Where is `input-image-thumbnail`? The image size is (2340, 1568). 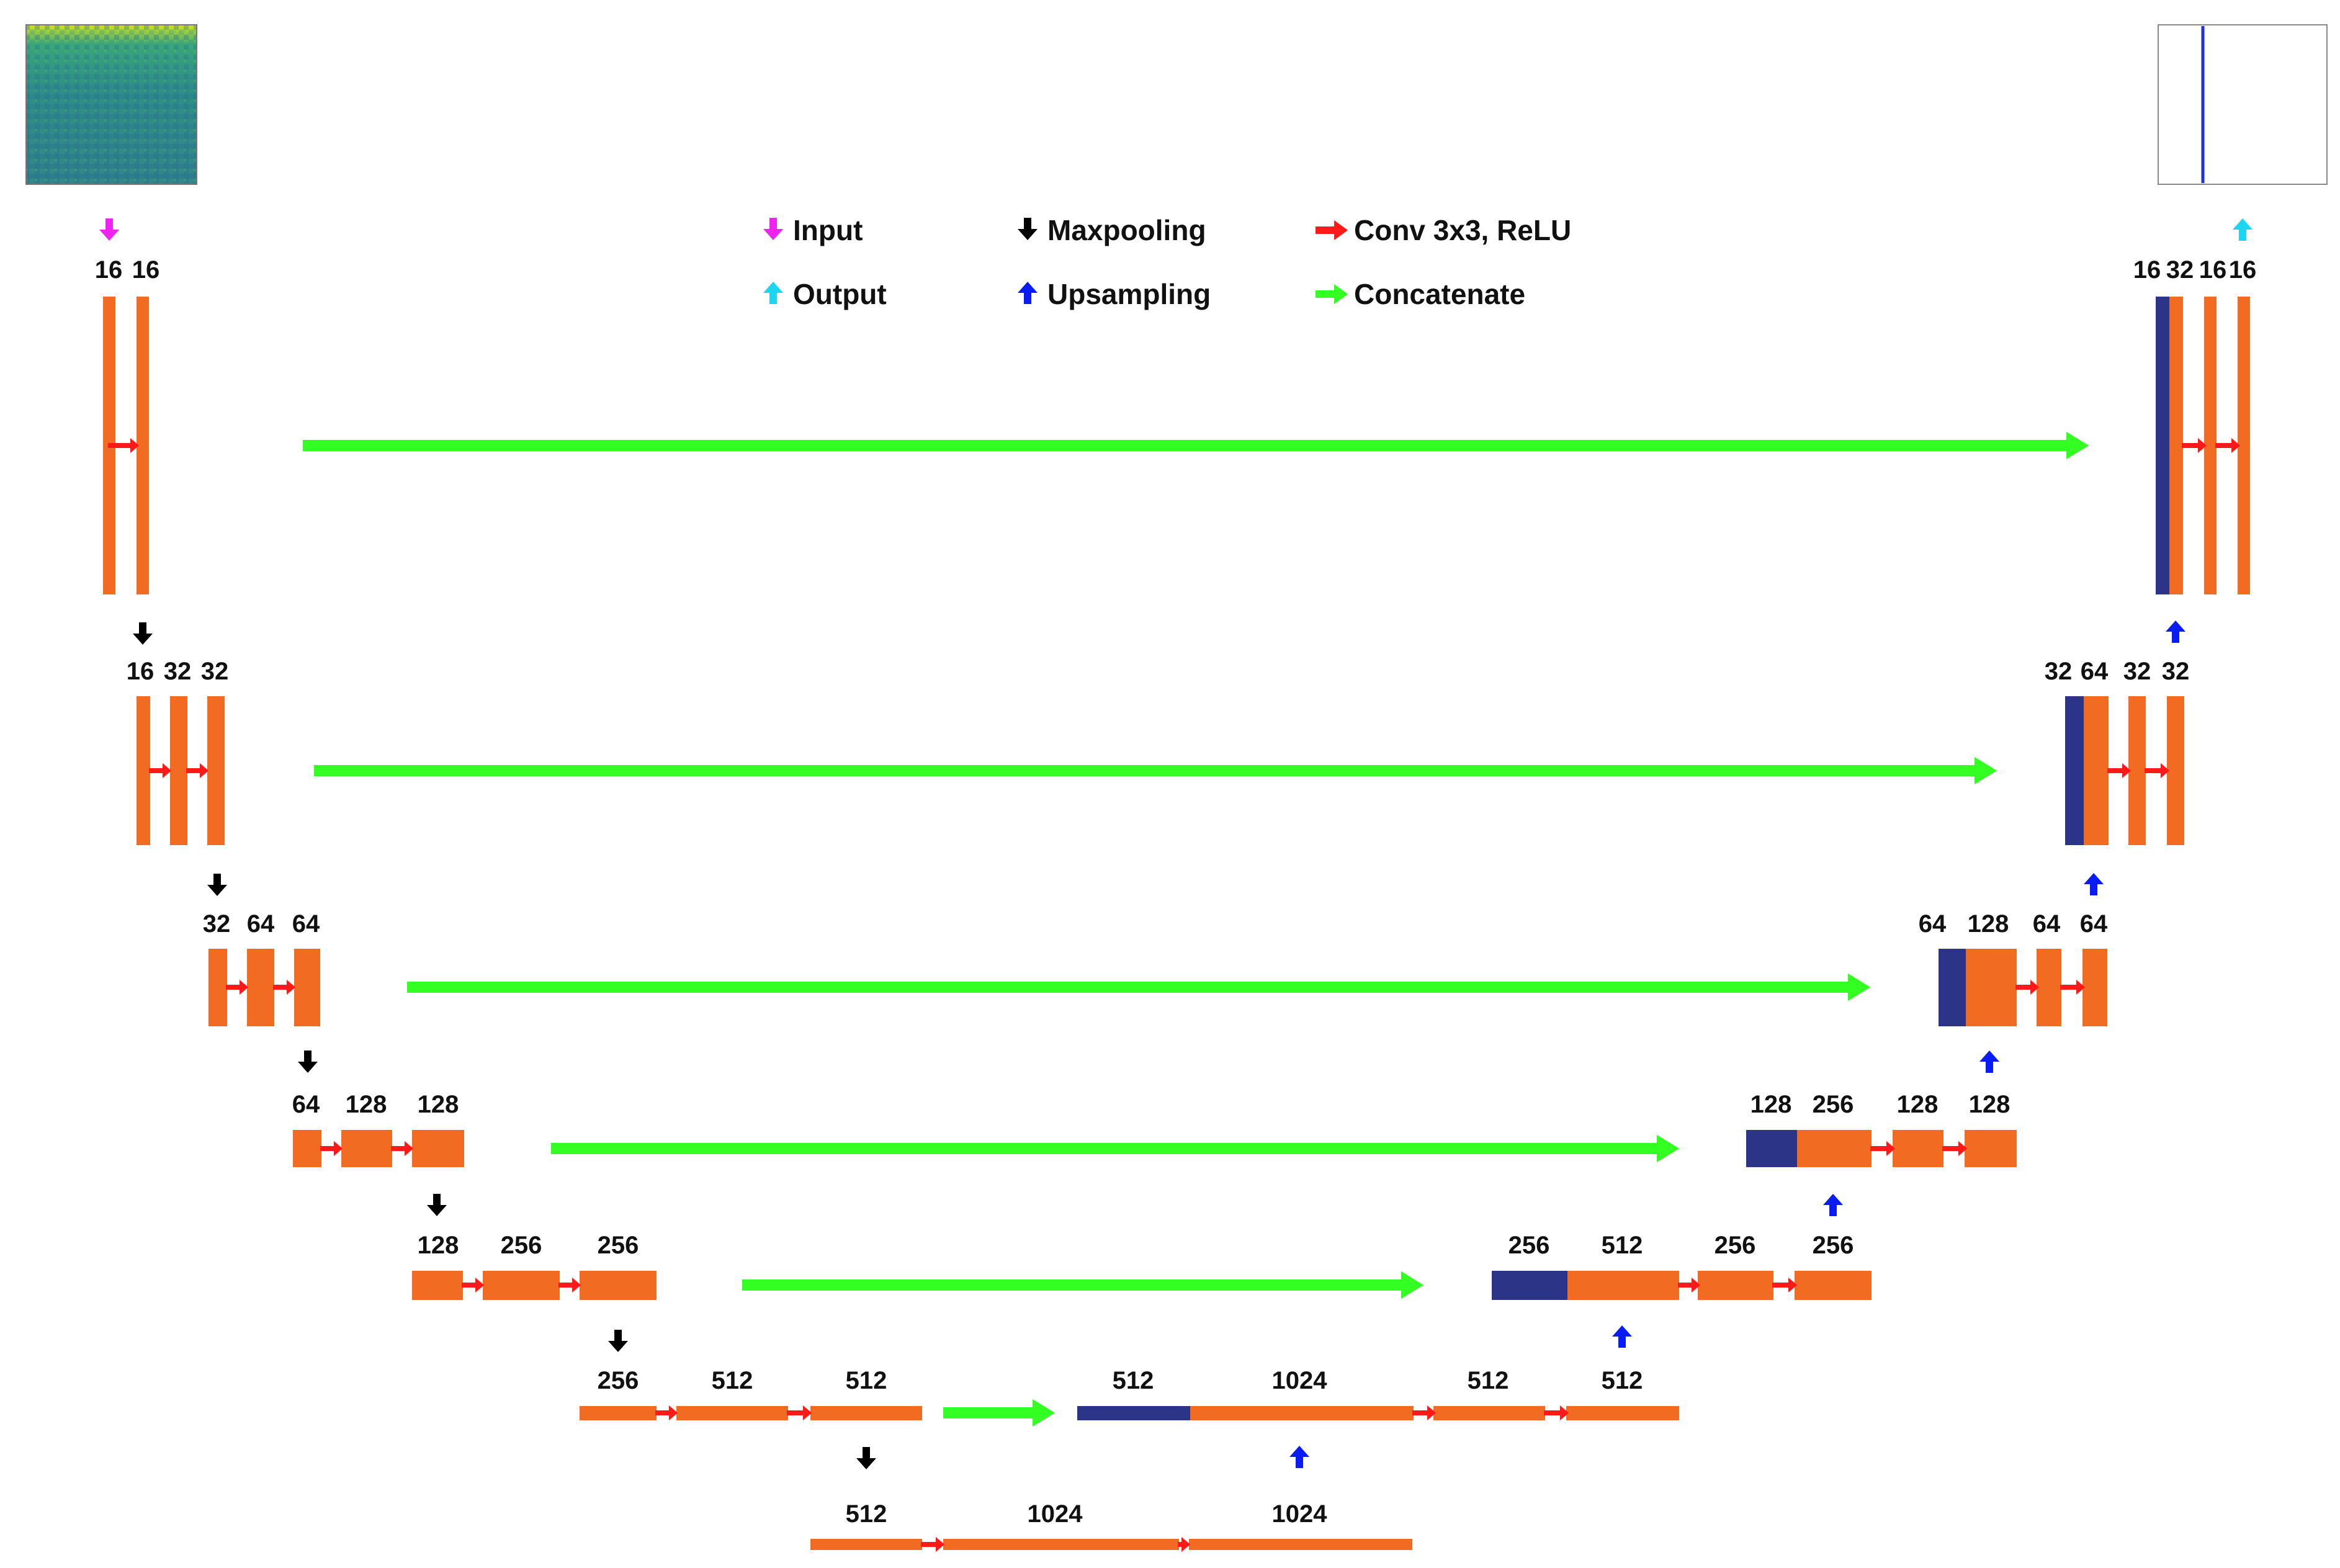
input-image-thumbnail is located at coordinates (111, 104).